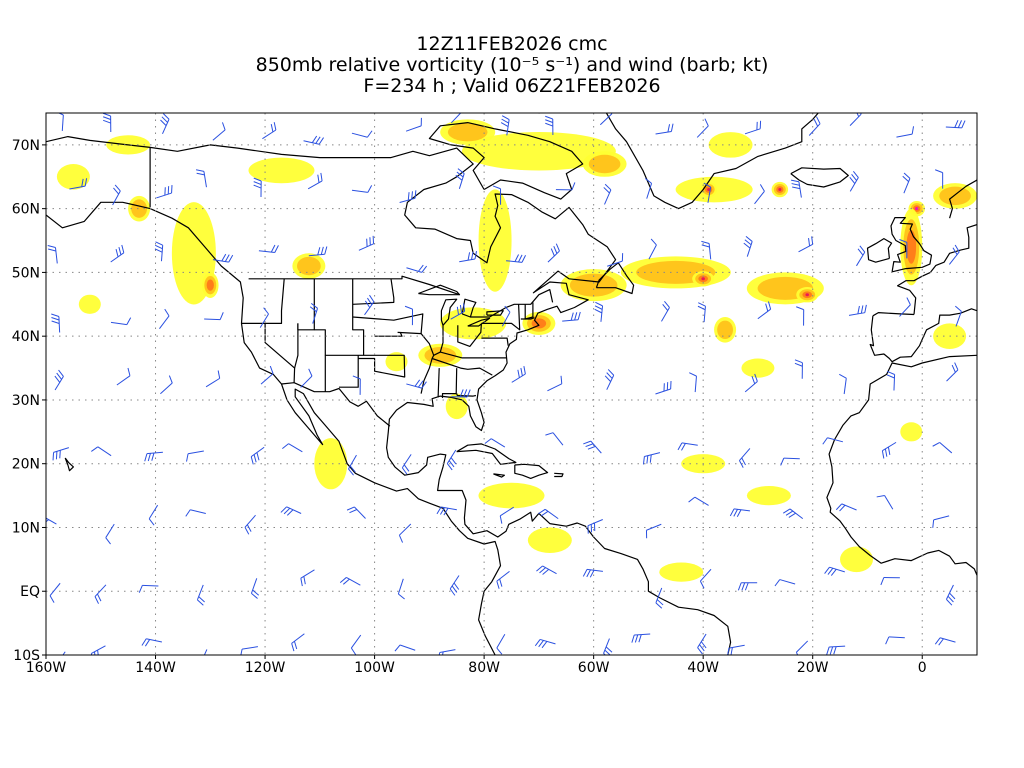 This screenshot has height=768, width=1024. What do you see at coordinates (26, 656) in the screenshot?
I see `lat-tick-label: 10S` at bounding box center [26, 656].